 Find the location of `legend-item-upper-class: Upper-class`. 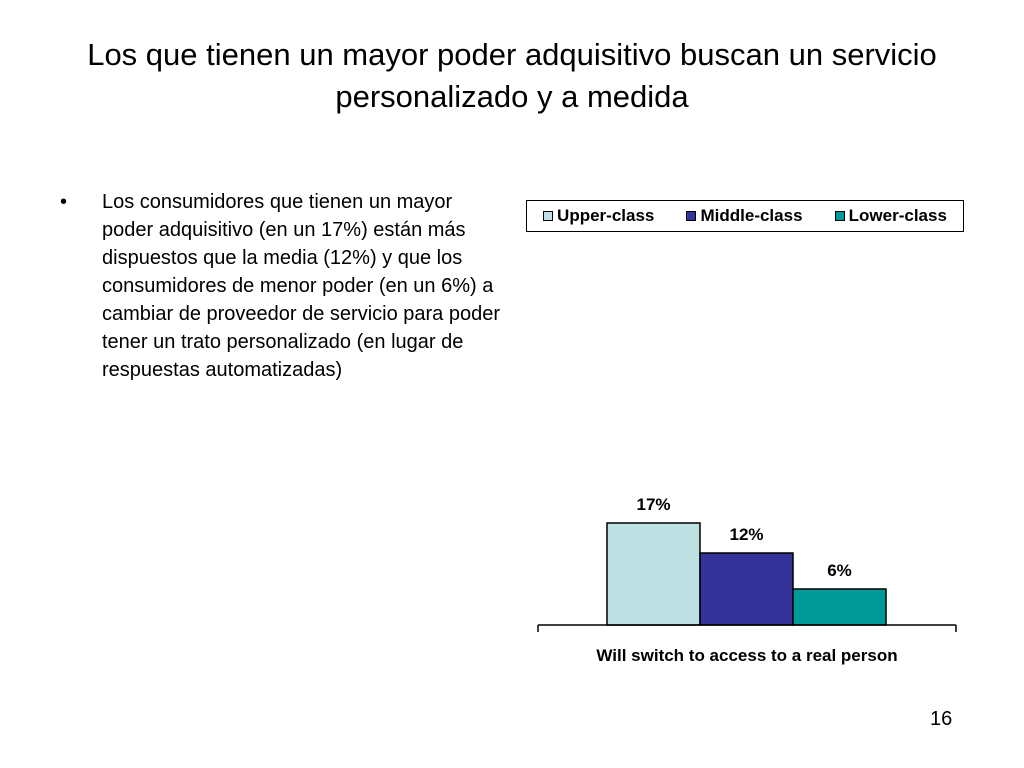

legend-item-upper-class: Upper-class is located at coordinates (598, 216).